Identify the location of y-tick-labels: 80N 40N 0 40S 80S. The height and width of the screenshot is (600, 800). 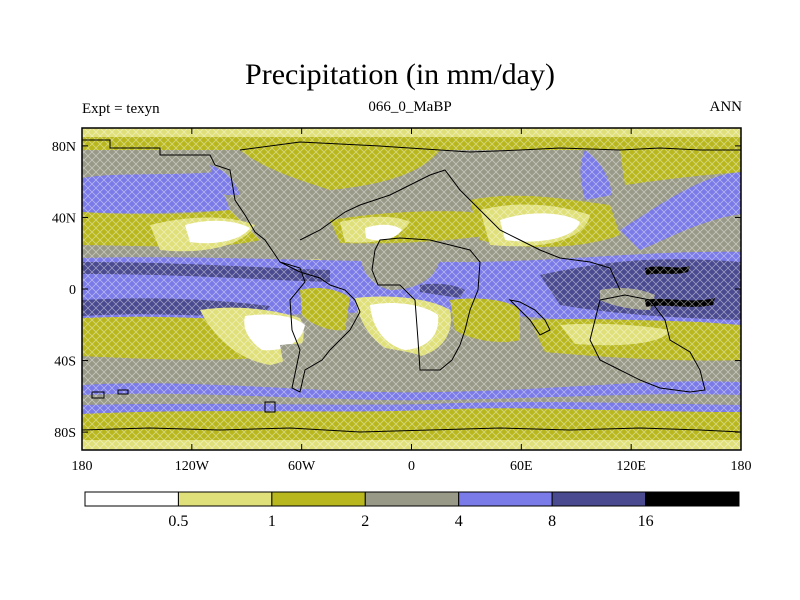
(64, 290).